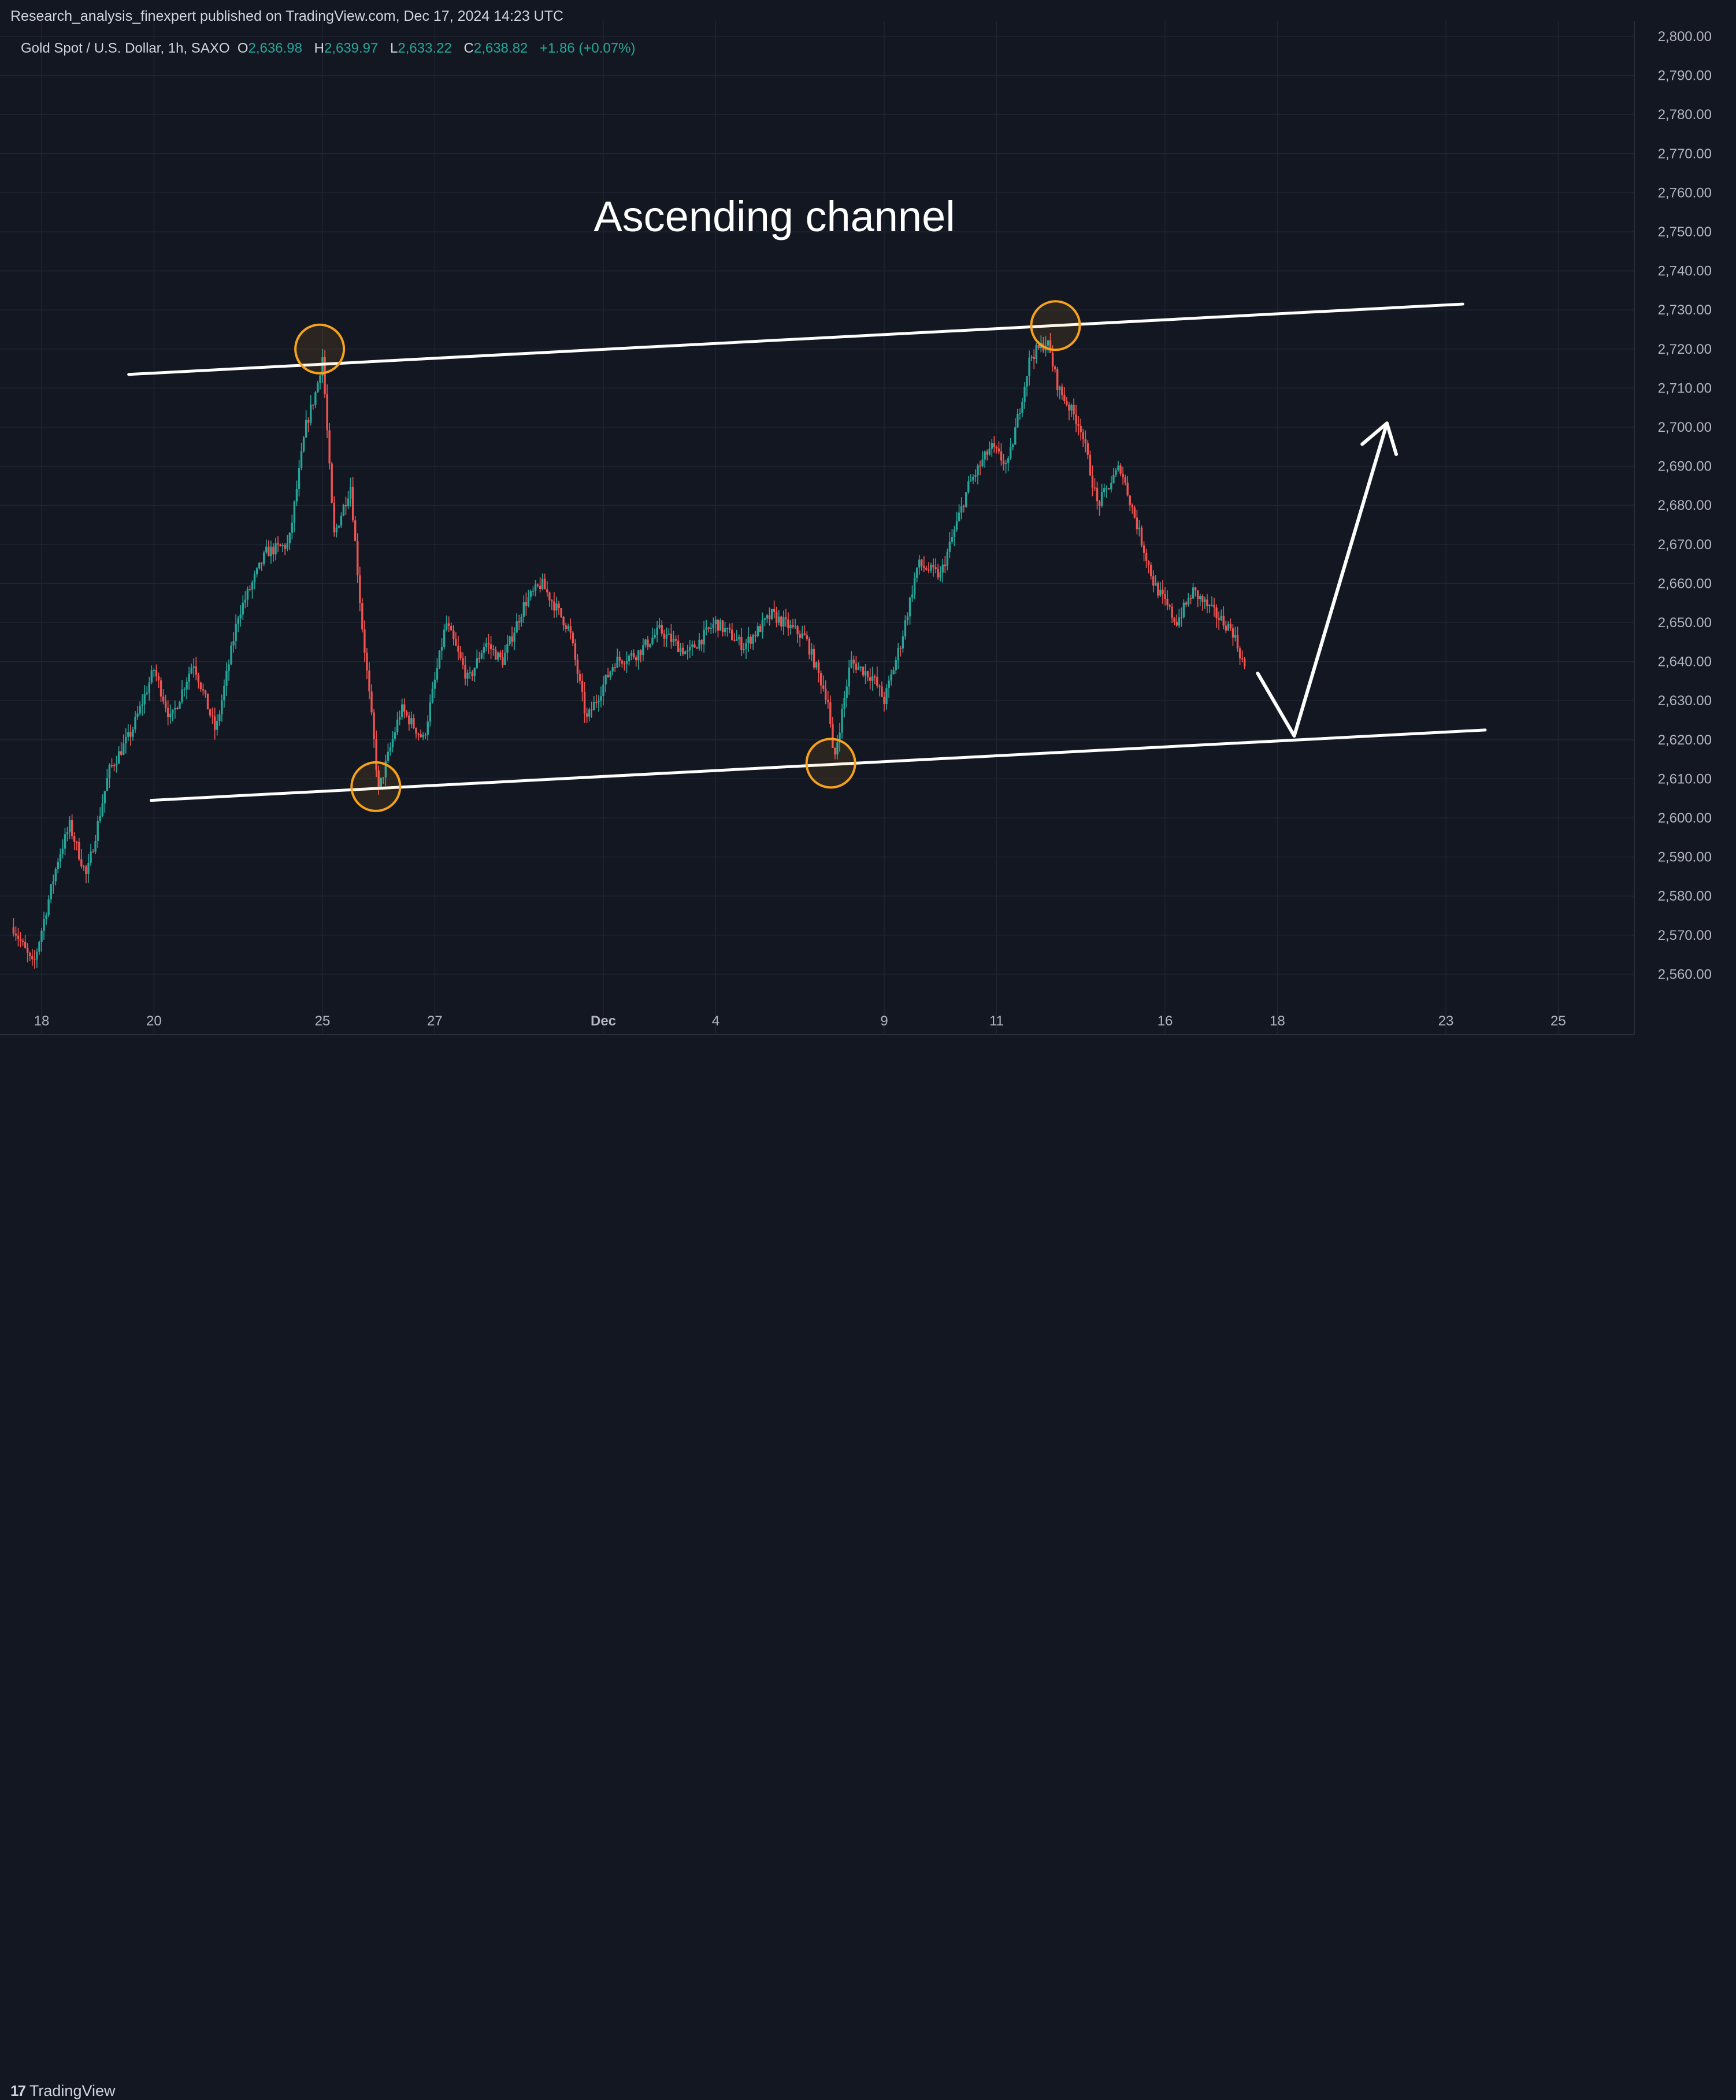  I want to click on y-tick-label: 2,620.00, so click(1685, 740).